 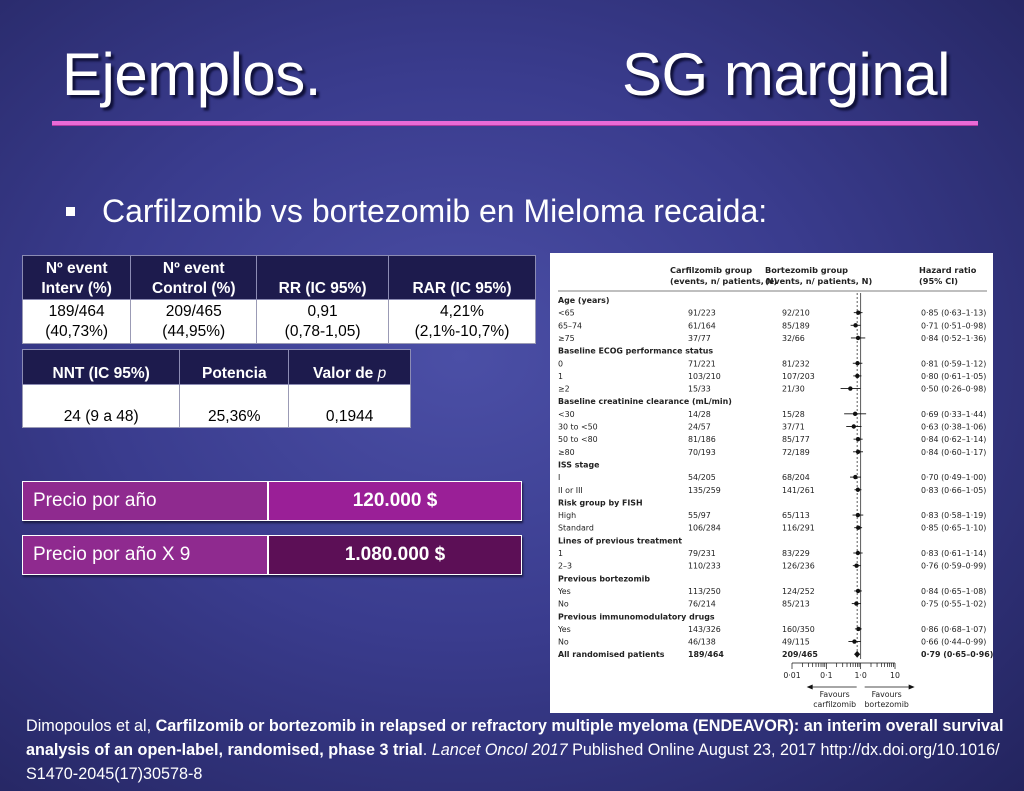 What do you see at coordinates (798, 629) in the screenshot?
I see `forest-row-bortezomib: 160/350` at bounding box center [798, 629].